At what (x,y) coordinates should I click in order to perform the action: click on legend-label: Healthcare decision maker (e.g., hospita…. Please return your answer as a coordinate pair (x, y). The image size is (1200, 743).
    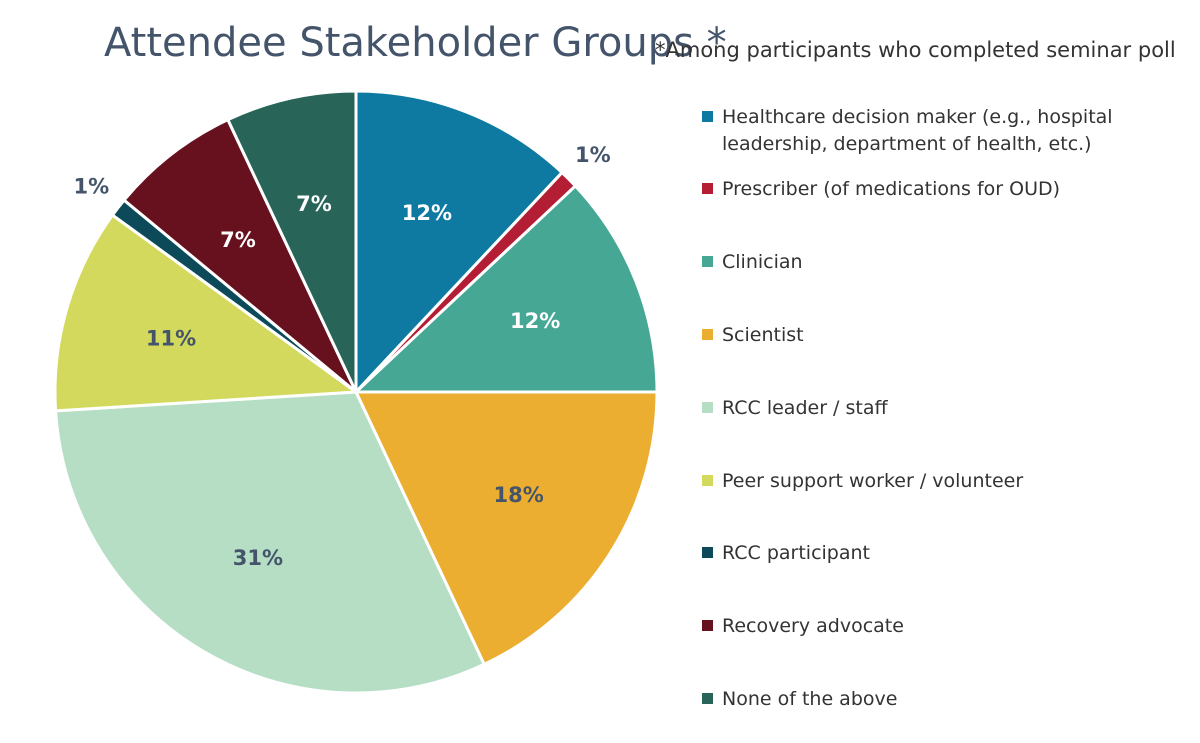
    Looking at the image, I should click on (917, 130).